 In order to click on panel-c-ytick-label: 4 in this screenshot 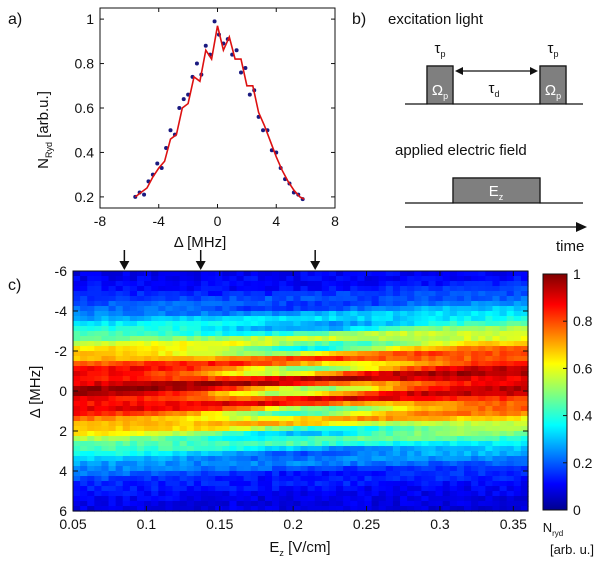, I will do `click(63, 471)`.